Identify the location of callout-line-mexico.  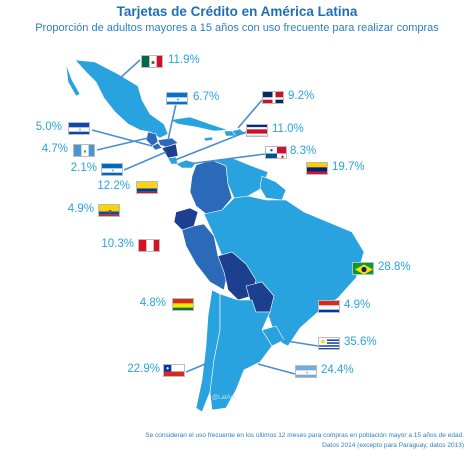
(129, 70).